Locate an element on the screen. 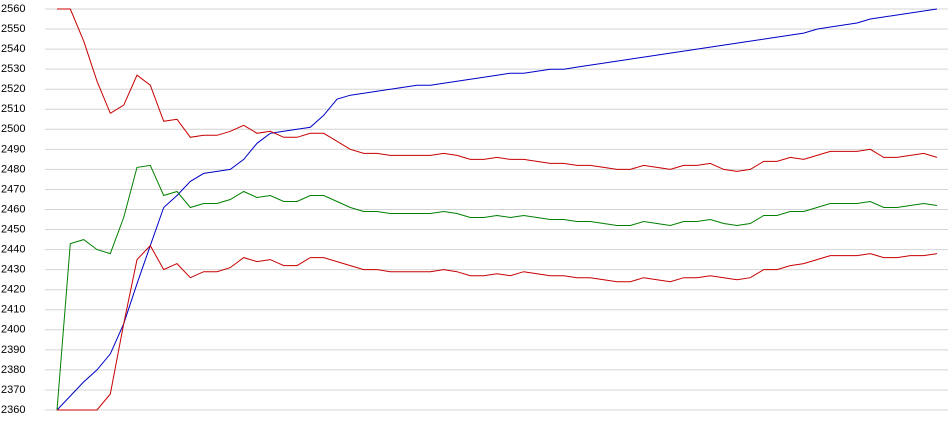 The image size is (950, 435). y-tick-label: 2450 is located at coordinates (13, 229).